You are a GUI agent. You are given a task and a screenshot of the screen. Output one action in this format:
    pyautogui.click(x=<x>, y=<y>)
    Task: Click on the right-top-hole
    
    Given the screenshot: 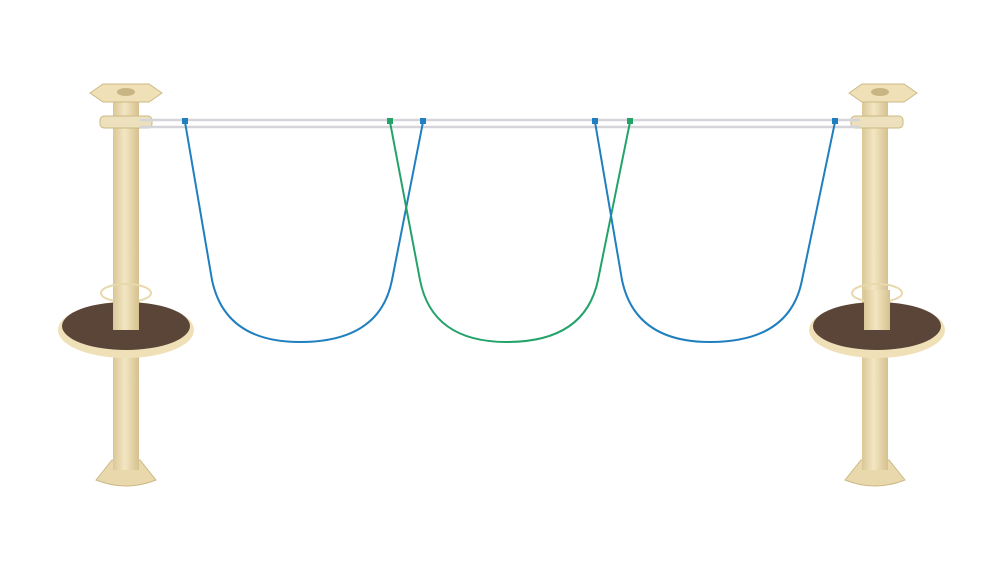 What is the action you would take?
    pyautogui.click(x=880, y=92)
    